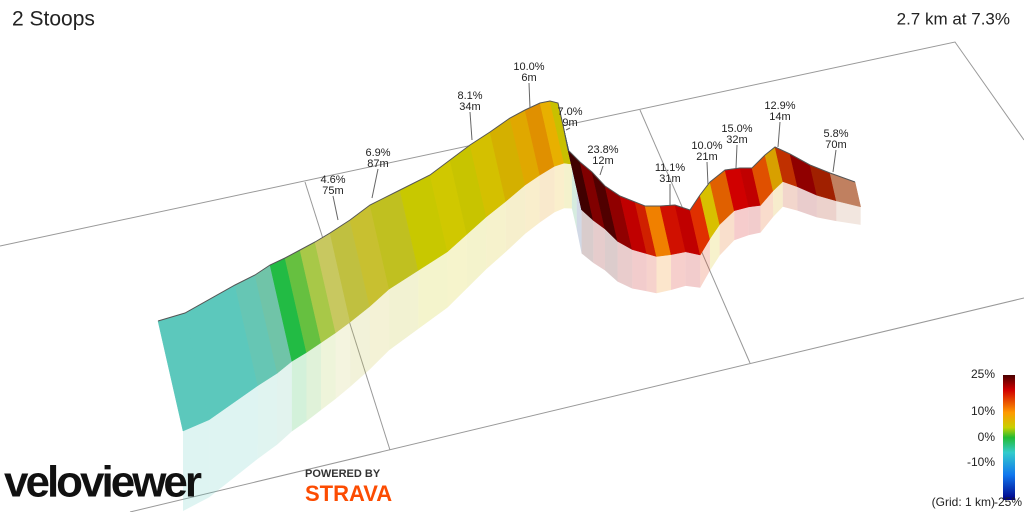 This screenshot has height=517, width=1024. What do you see at coordinates (569, 123) in the screenshot?
I see `distance-label: 9m` at bounding box center [569, 123].